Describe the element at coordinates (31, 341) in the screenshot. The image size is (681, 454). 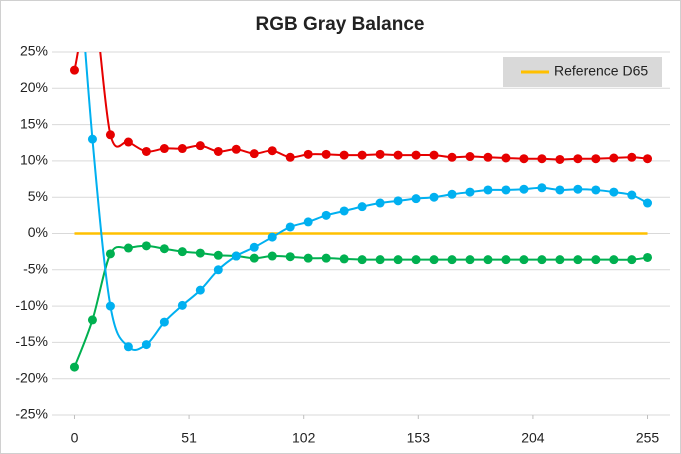
I see `y-tick-label: -15%` at that location.